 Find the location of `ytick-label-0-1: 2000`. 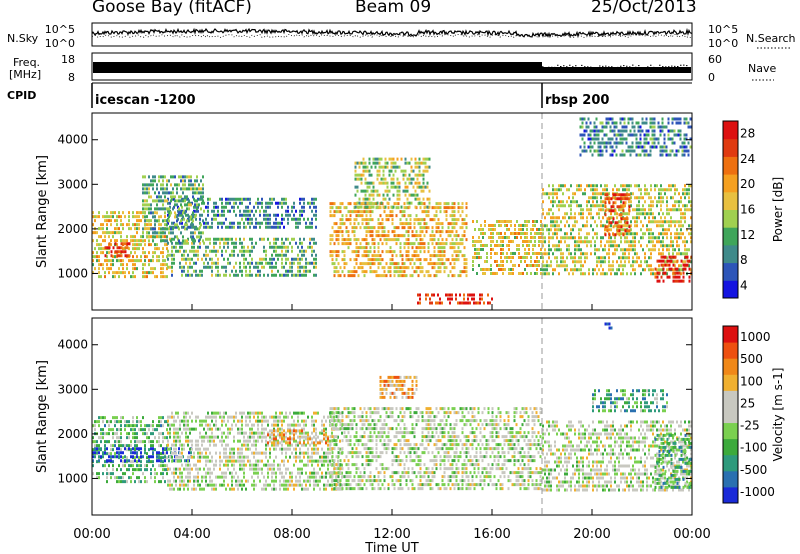

ytick-label-0-1: 2000 is located at coordinates (72, 229).